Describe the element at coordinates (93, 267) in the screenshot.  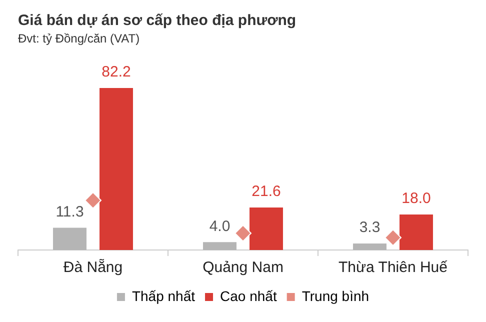
I see `x-tick-label: Đà Nẵng` at that location.